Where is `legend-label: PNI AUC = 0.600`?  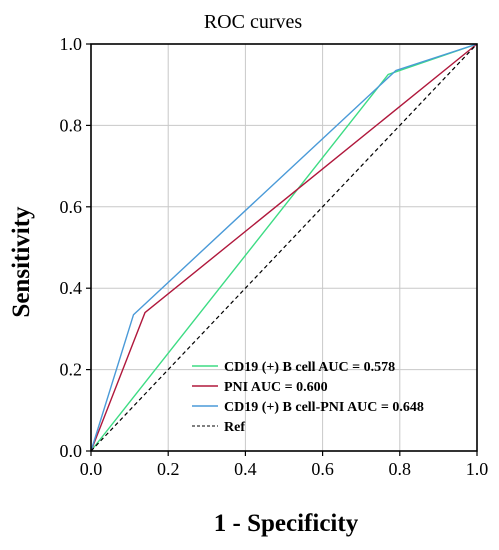 legend-label: PNI AUC = 0.600 is located at coordinates (276, 387).